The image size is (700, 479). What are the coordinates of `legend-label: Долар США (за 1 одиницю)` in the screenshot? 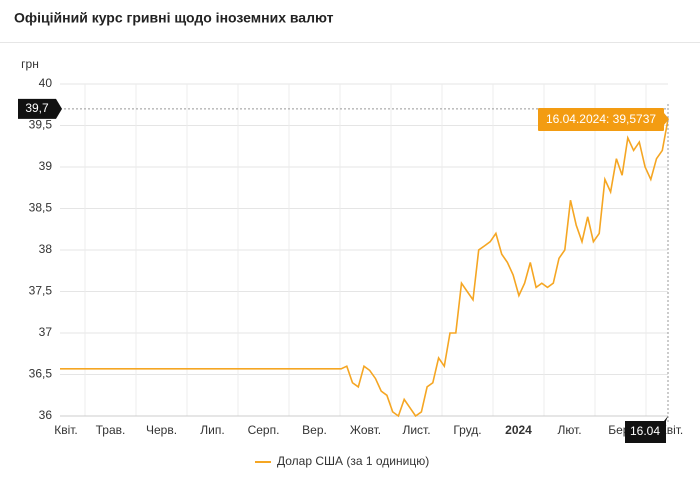 It's located at (353, 461).